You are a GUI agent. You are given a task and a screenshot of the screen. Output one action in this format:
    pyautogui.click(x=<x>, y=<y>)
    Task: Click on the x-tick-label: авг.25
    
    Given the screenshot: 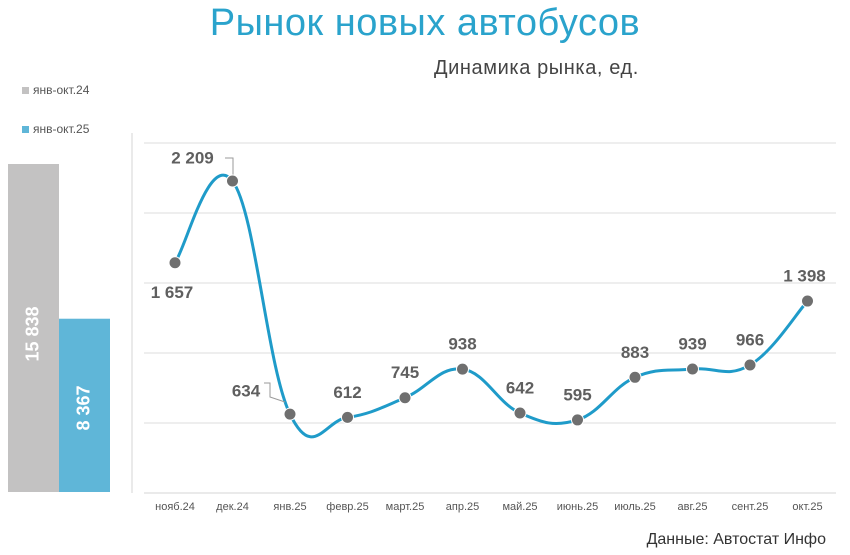 What is the action you would take?
    pyautogui.click(x=693, y=507)
    